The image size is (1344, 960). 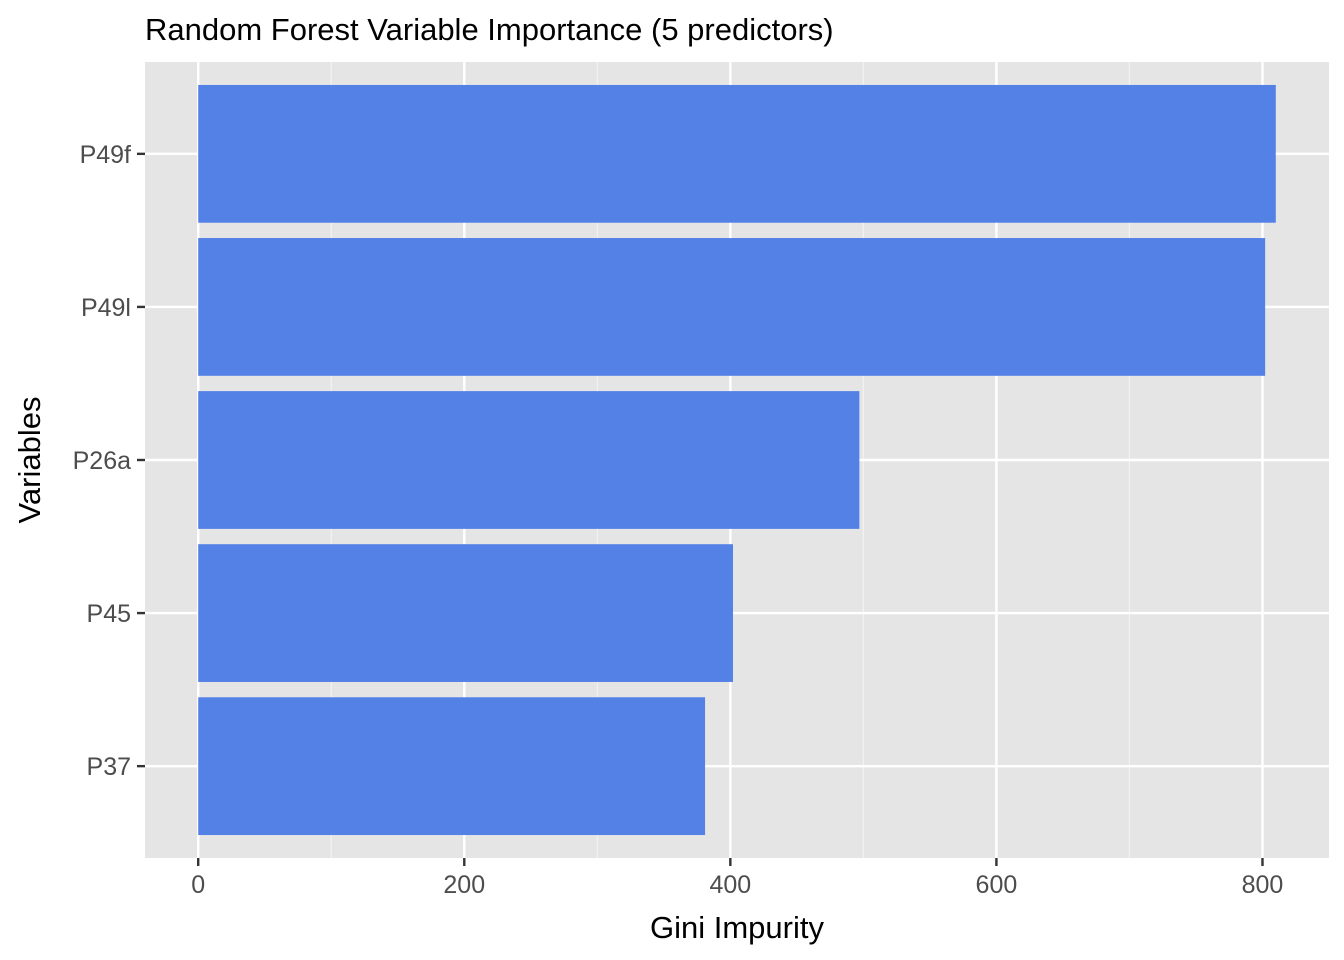 I want to click on y-tick-label: P26a, so click(x=102, y=461).